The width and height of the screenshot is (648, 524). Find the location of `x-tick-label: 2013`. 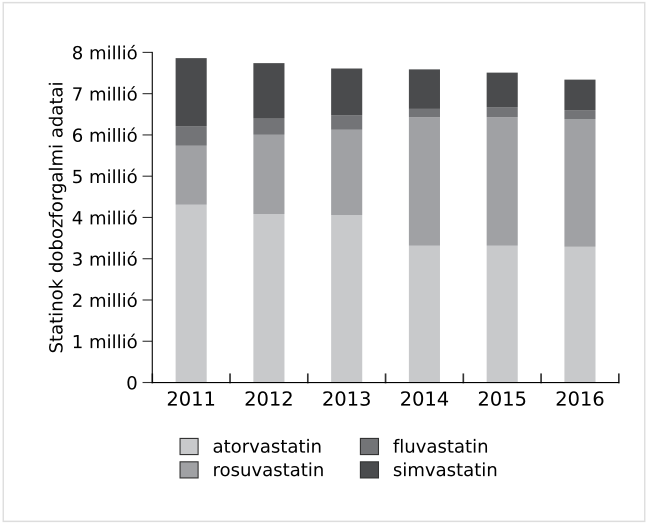

x-tick-label: 2013 is located at coordinates (346, 398).